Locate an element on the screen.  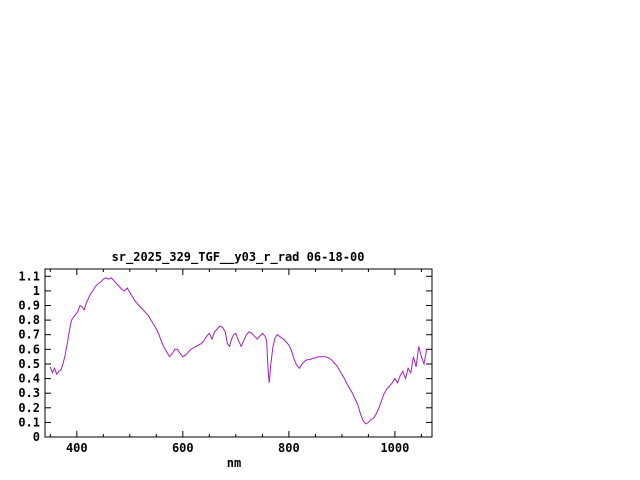
y-tick-label: 0.1 is located at coordinates (29, 422).